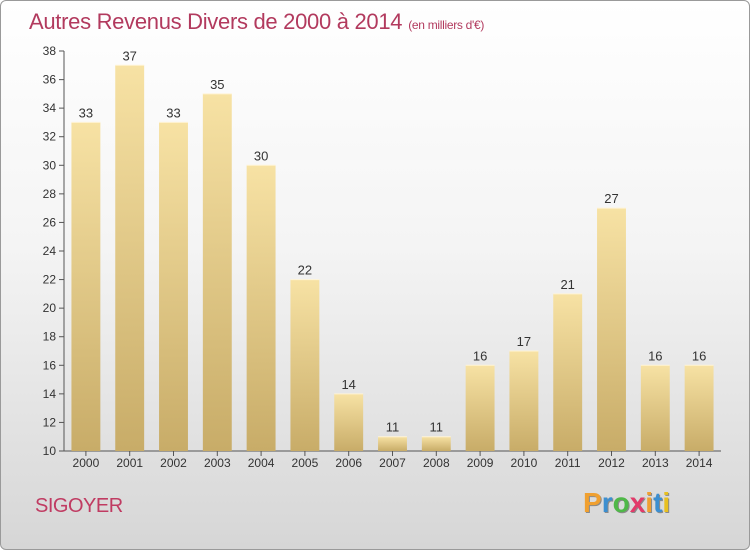 This screenshot has height=550, width=750. Describe the element at coordinates (446, 25) in the screenshot. I see `chart-title-unit: (en milliers d'€)` at that location.